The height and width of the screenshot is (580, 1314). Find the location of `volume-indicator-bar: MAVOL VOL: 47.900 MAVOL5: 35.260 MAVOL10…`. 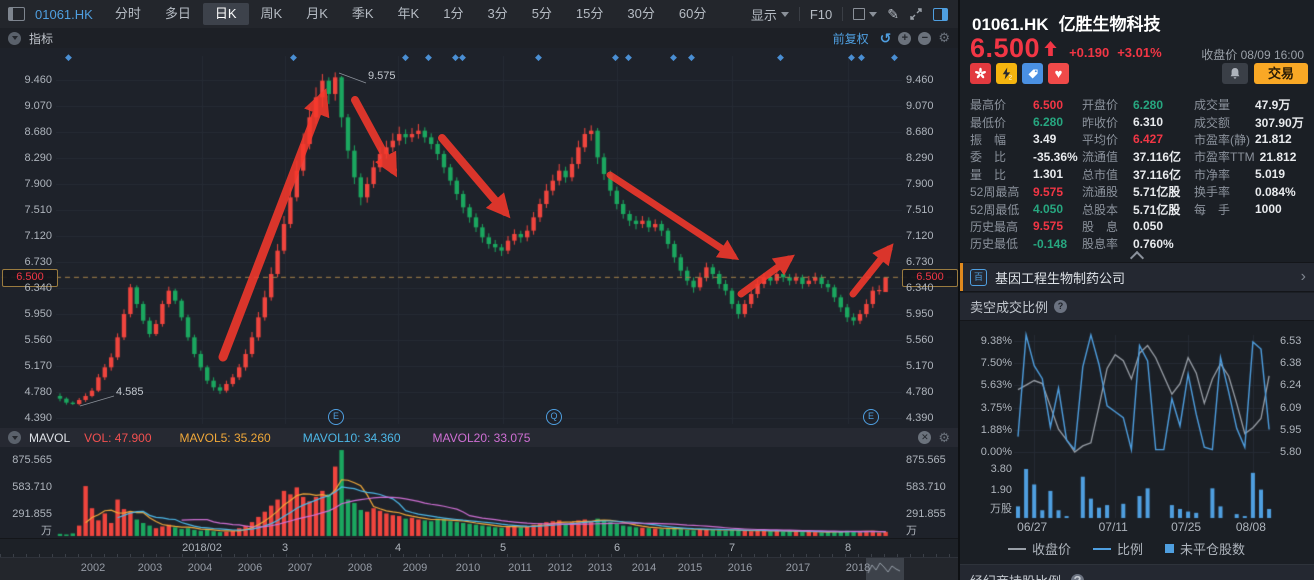

volume-indicator-bar: MAVOL VOL: 47.900 MAVOL5: 35.260 MAVOL10… is located at coordinates (479, 437).